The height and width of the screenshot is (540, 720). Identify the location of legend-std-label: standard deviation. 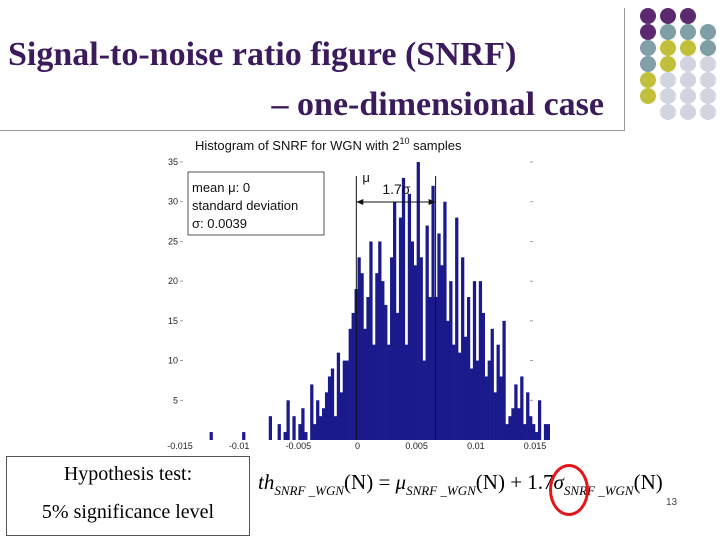
(245, 205).